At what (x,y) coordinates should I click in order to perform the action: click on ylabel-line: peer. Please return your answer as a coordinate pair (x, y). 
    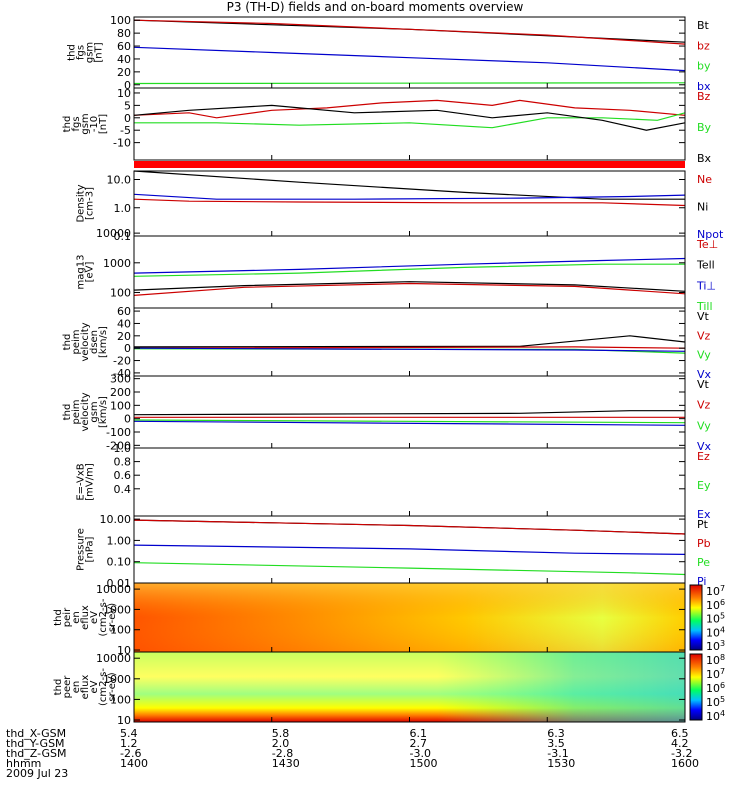
    Looking at the image, I should click on (67, 687).